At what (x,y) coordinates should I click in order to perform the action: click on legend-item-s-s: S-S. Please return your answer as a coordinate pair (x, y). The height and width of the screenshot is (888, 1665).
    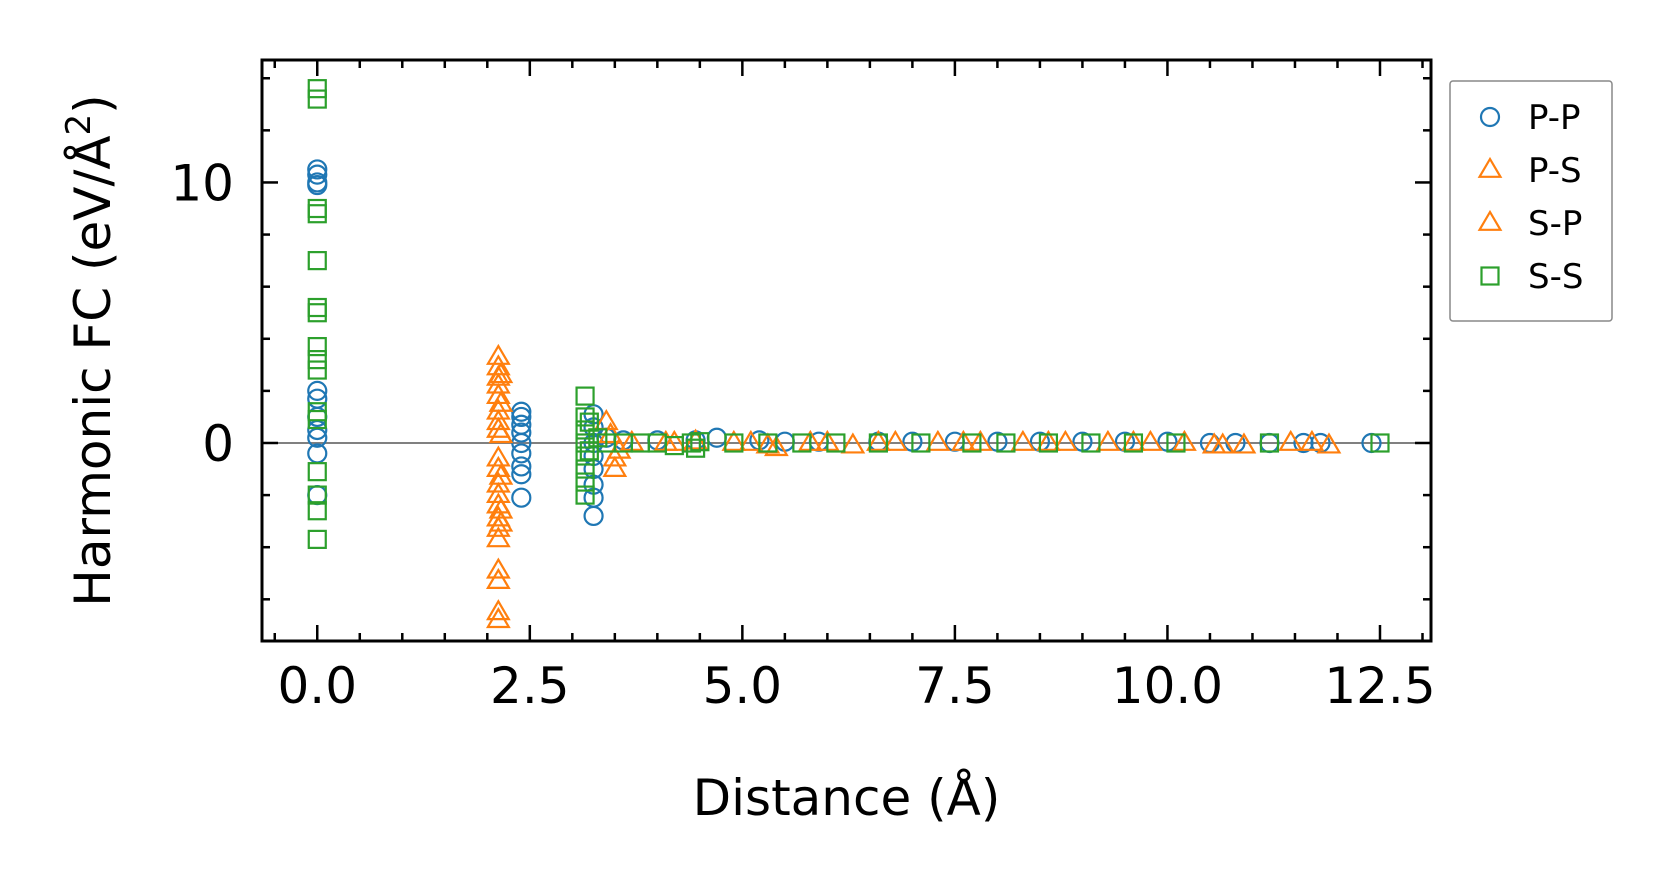
    Looking at the image, I should click on (1531, 277).